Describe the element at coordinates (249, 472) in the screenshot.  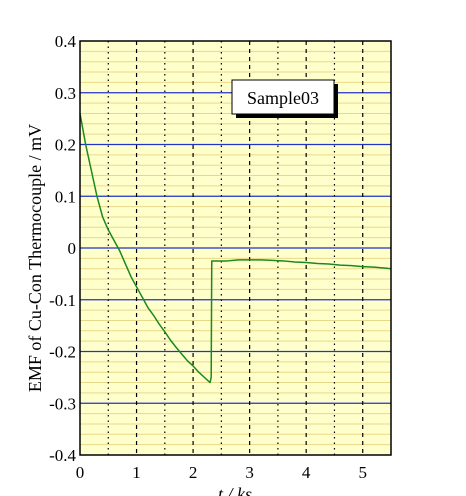
I see `x-tick-label: 3` at that location.